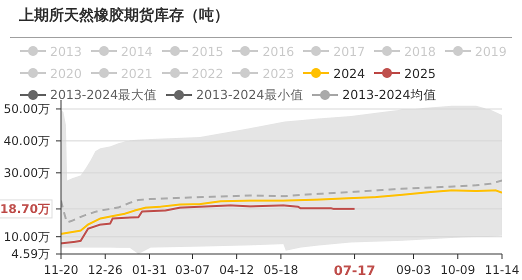  Describe the element at coordinates (105, 270) in the screenshot. I see `x-tick-label: 12-26` at that location.